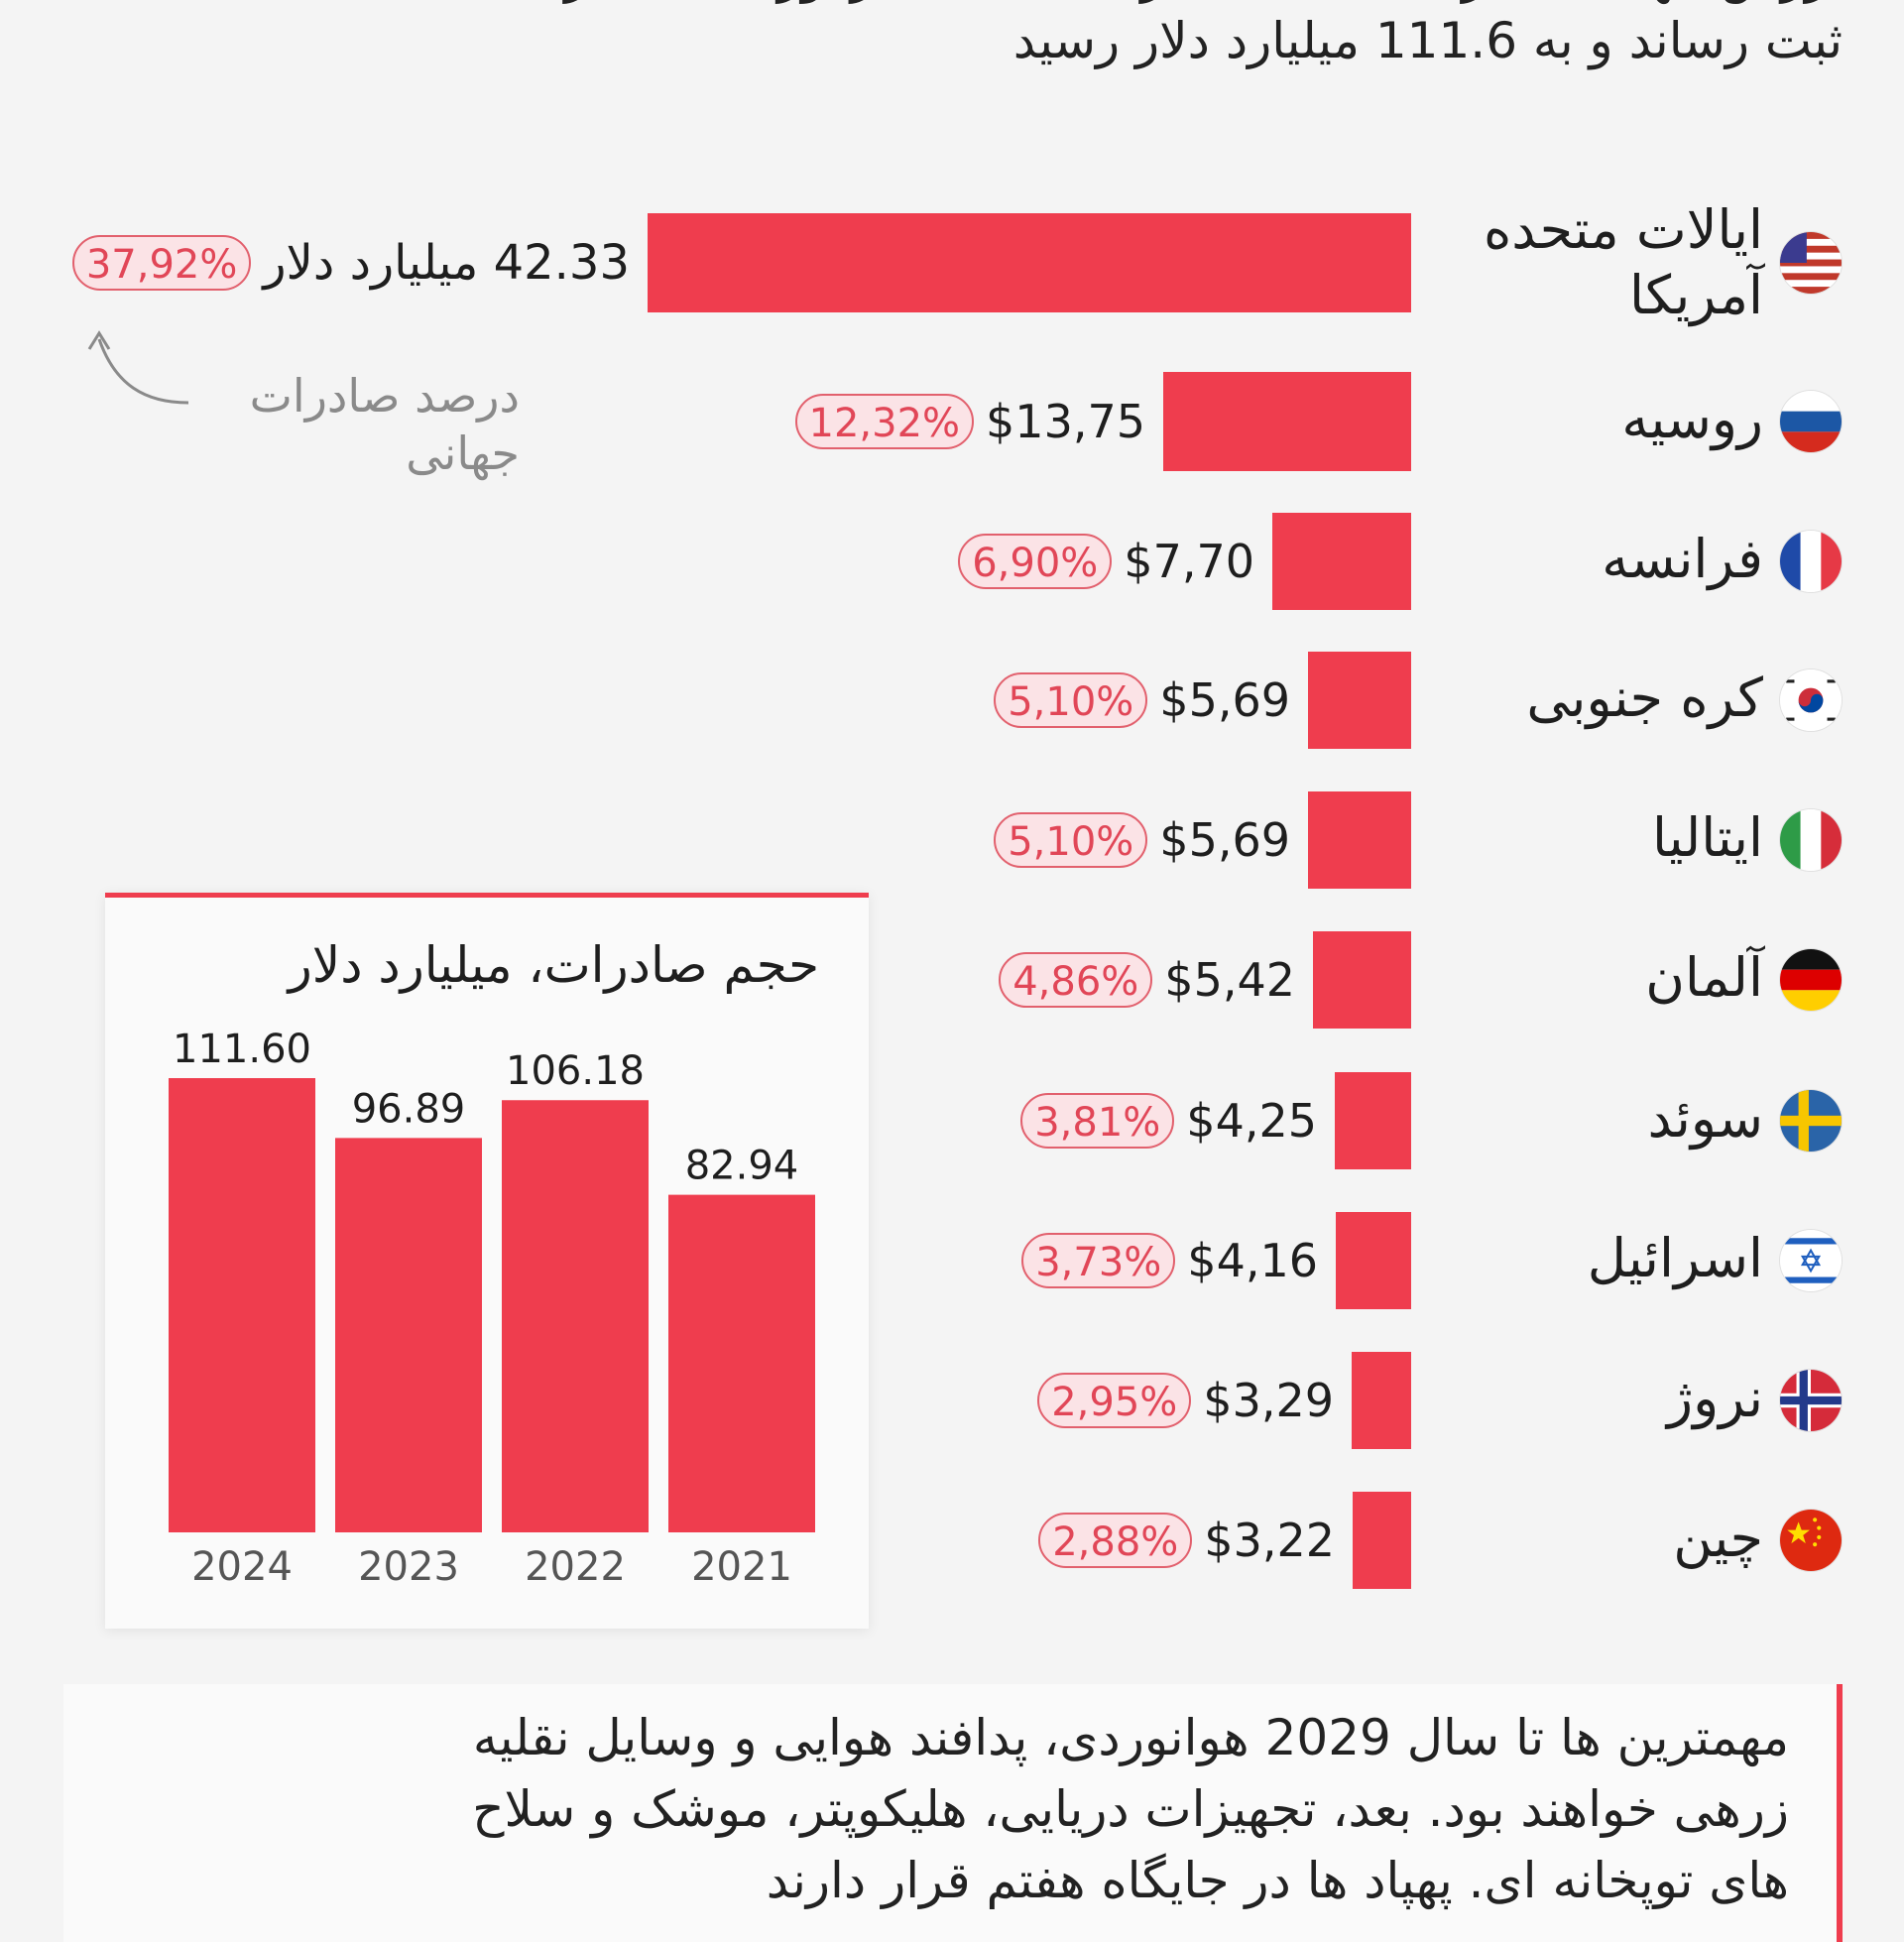 This screenshot has height=1942, width=1904. Describe the element at coordinates (1098, 1260) in the screenshot. I see `share-pill: 3,73%` at that location.